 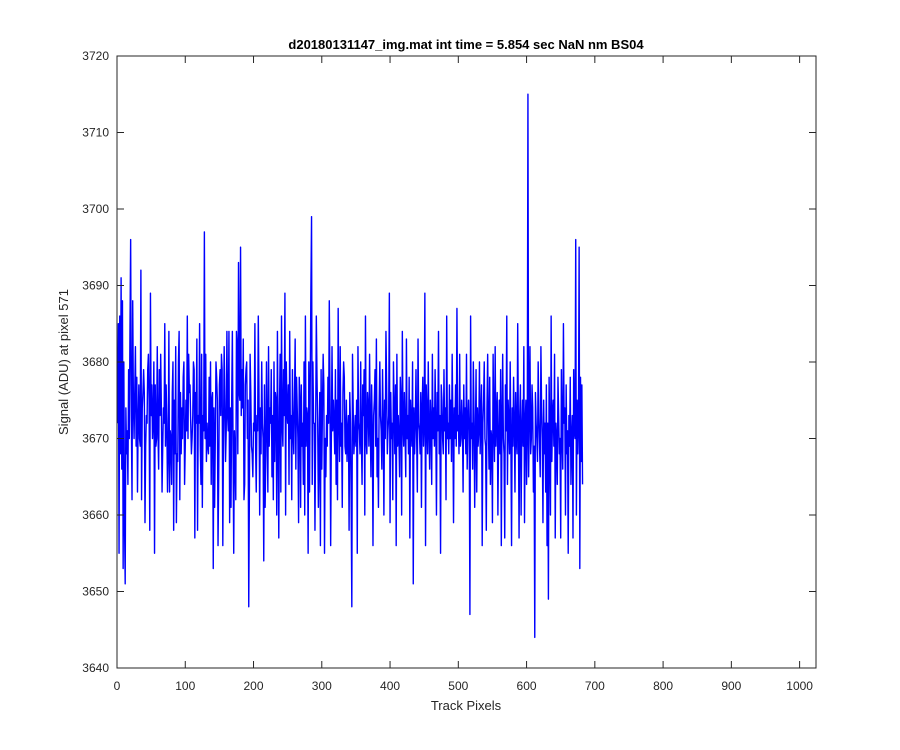 I want to click on x-tick-label: 700, so click(x=595, y=686).